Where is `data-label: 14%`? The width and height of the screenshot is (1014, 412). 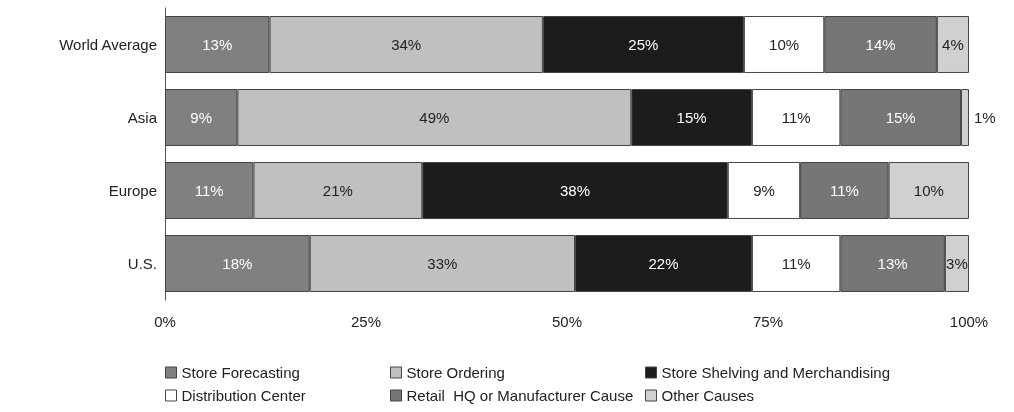 data-label: 14% is located at coordinates (880, 44).